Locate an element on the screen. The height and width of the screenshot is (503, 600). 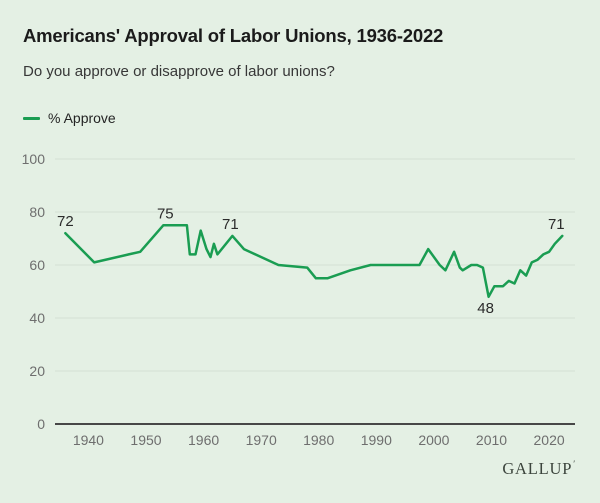
x-tick-label: 1980 is located at coordinates (318, 440).